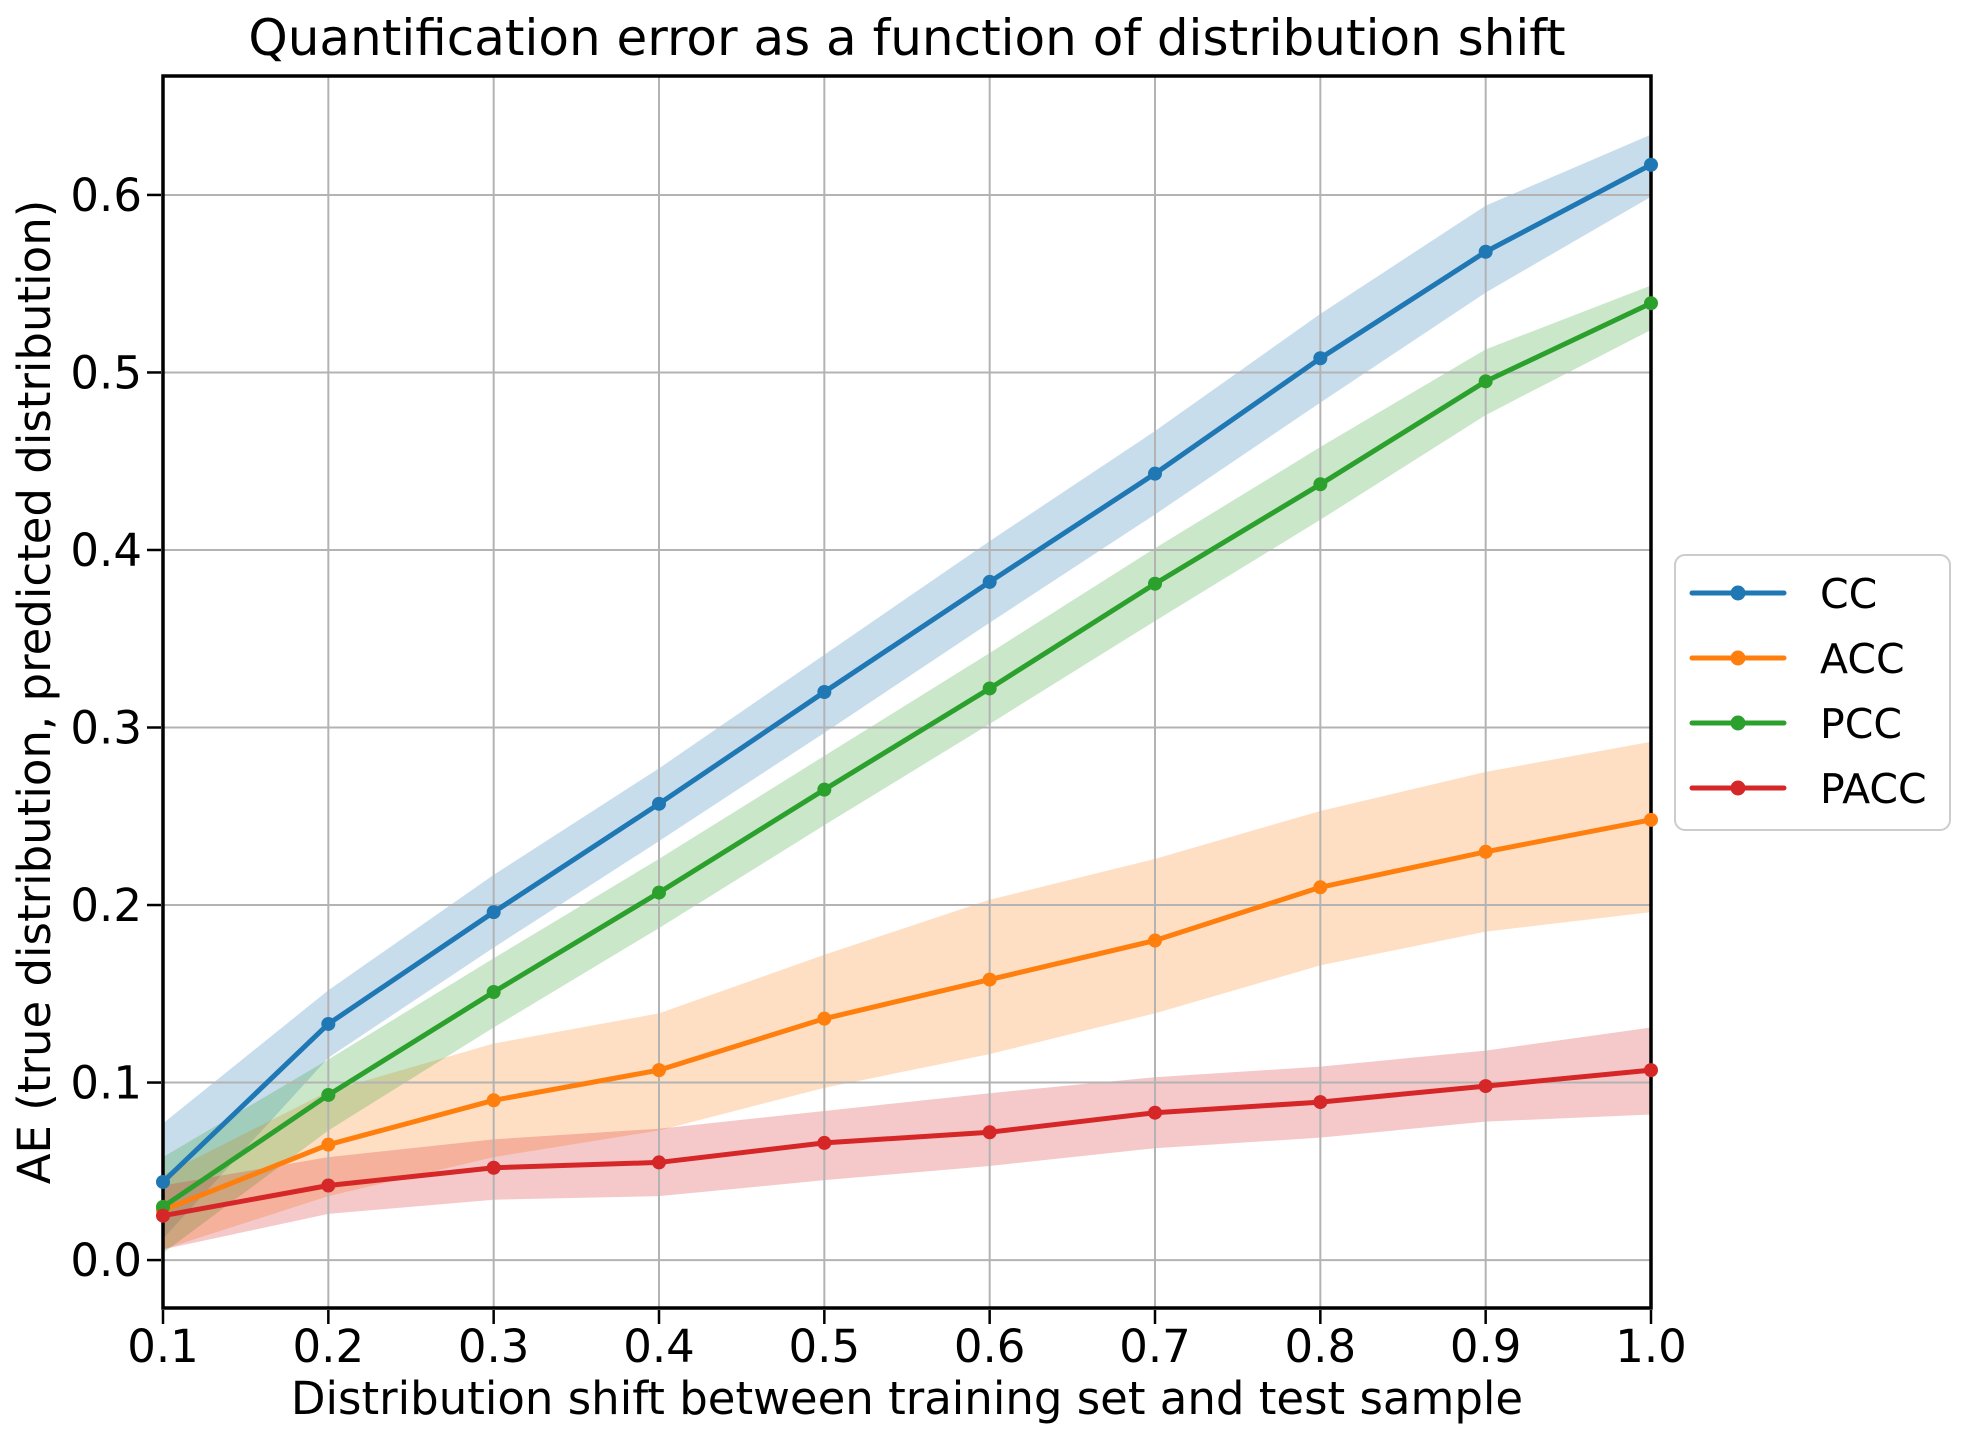  Describe the element at coordinates (329, 1346) in the screenshot. I see `x-tick-label: 0.2` at that location.